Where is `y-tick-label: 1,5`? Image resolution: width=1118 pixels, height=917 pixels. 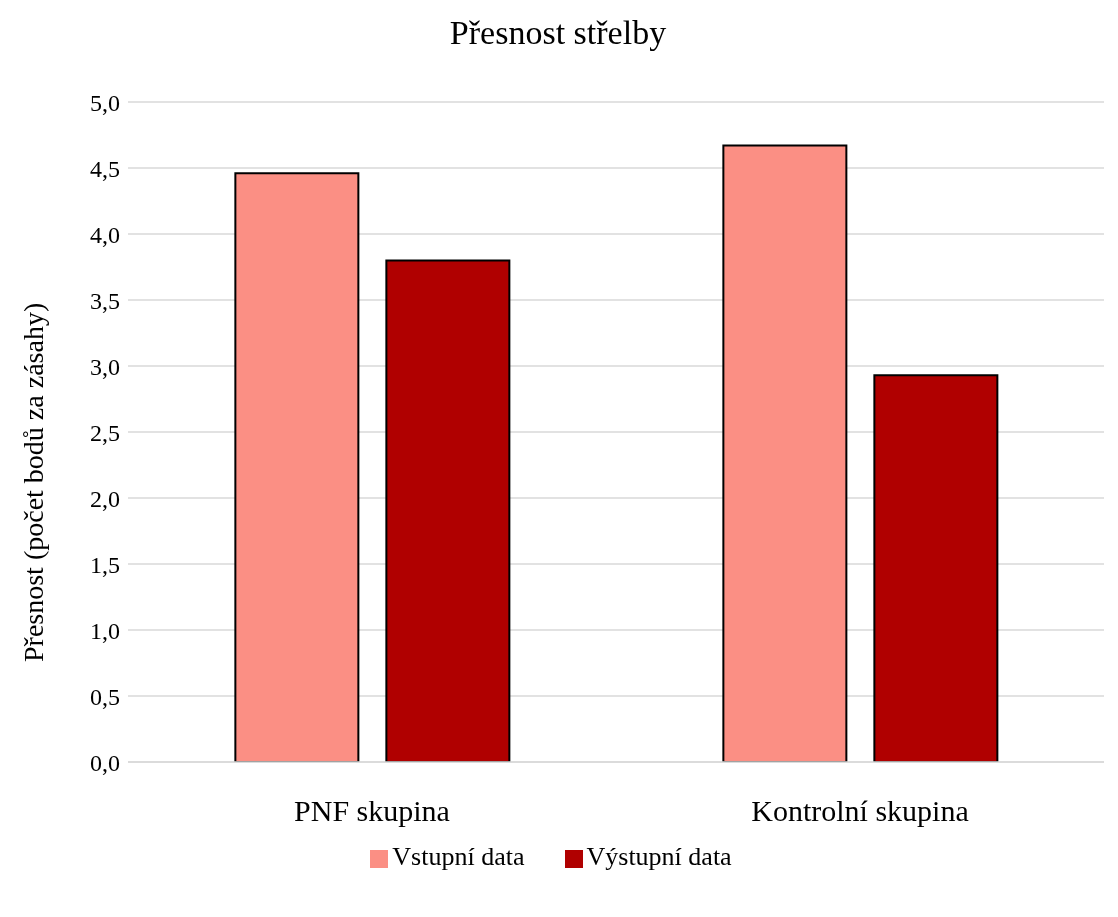
y-tick-label: 1,5 is located at coordinates (105, 564).